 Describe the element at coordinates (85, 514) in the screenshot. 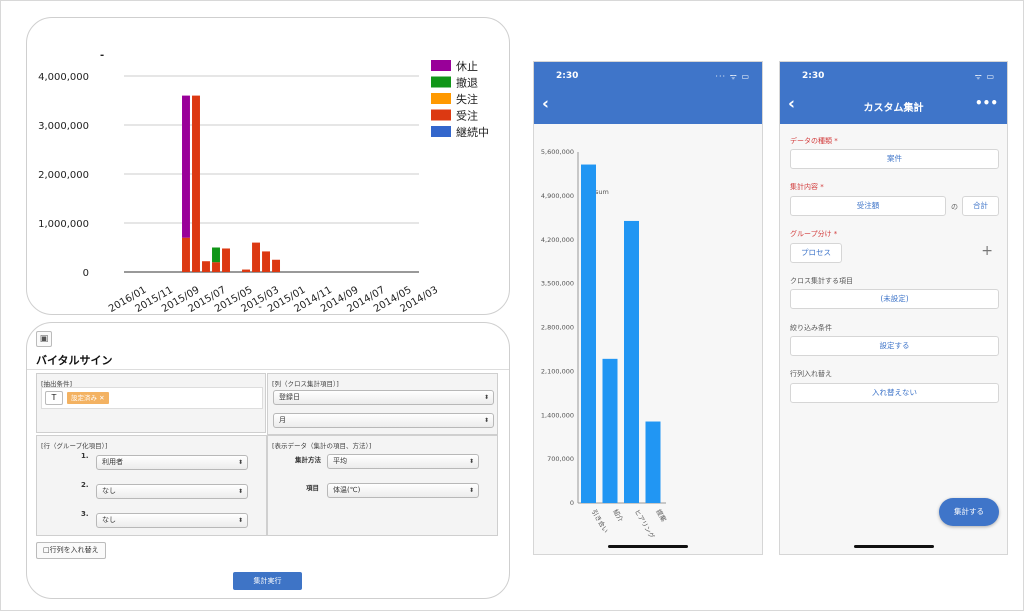

I see `row-number: 3.` at that location.